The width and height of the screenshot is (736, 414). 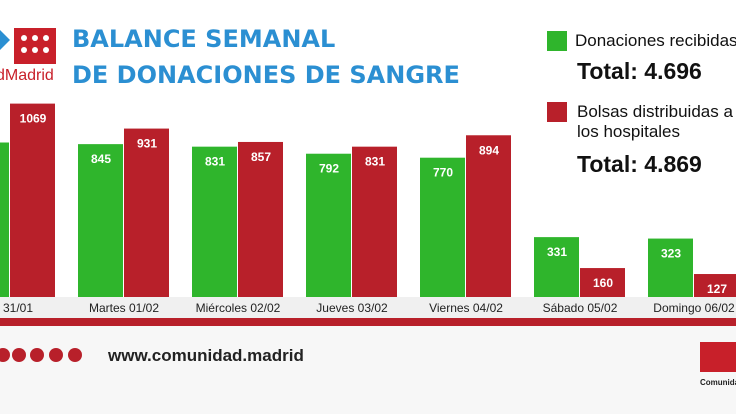 What do you see at coordinates (717, 289) in the screenshot?
I see `value-label: 127` at bounding box center [717, 289].